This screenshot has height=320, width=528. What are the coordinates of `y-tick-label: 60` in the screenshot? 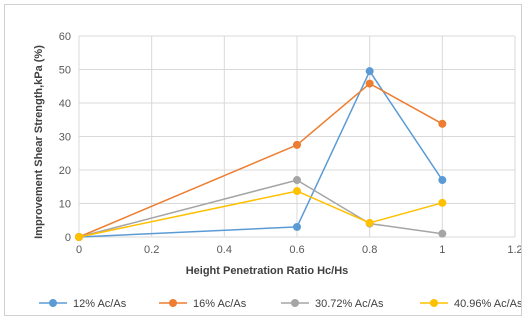 It's located at (65, 37).